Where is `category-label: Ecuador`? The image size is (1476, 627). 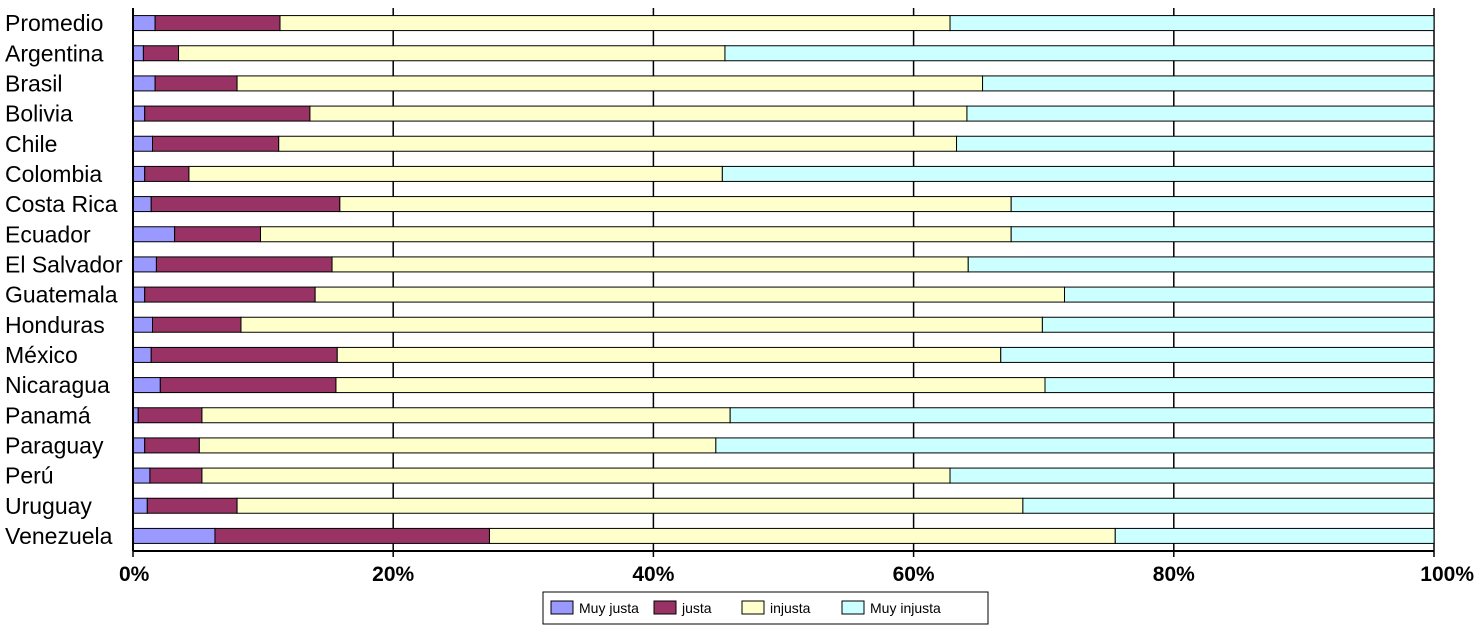 category-label: Ecuador is located at coordinates (48, 234).